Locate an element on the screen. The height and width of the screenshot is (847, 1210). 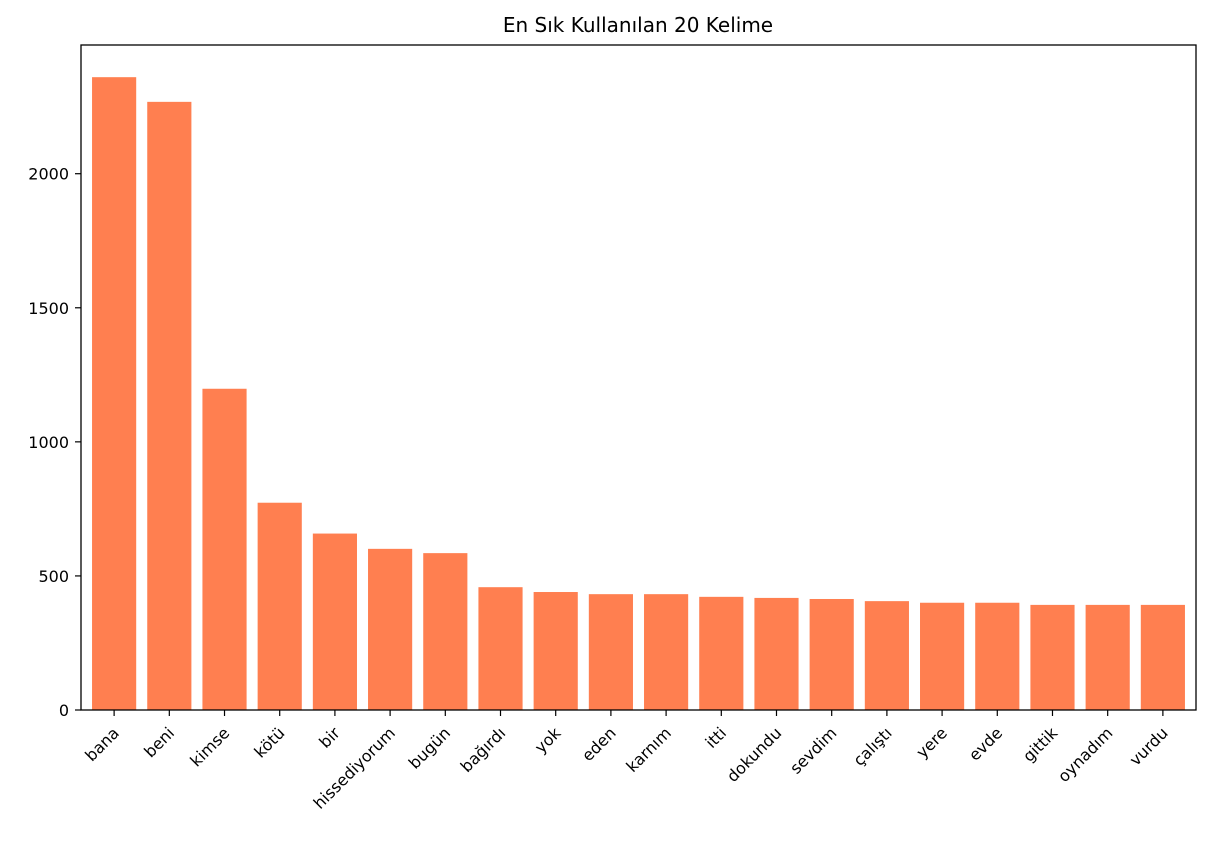
x-tick-label: yere is located at coordinates (931, 742).